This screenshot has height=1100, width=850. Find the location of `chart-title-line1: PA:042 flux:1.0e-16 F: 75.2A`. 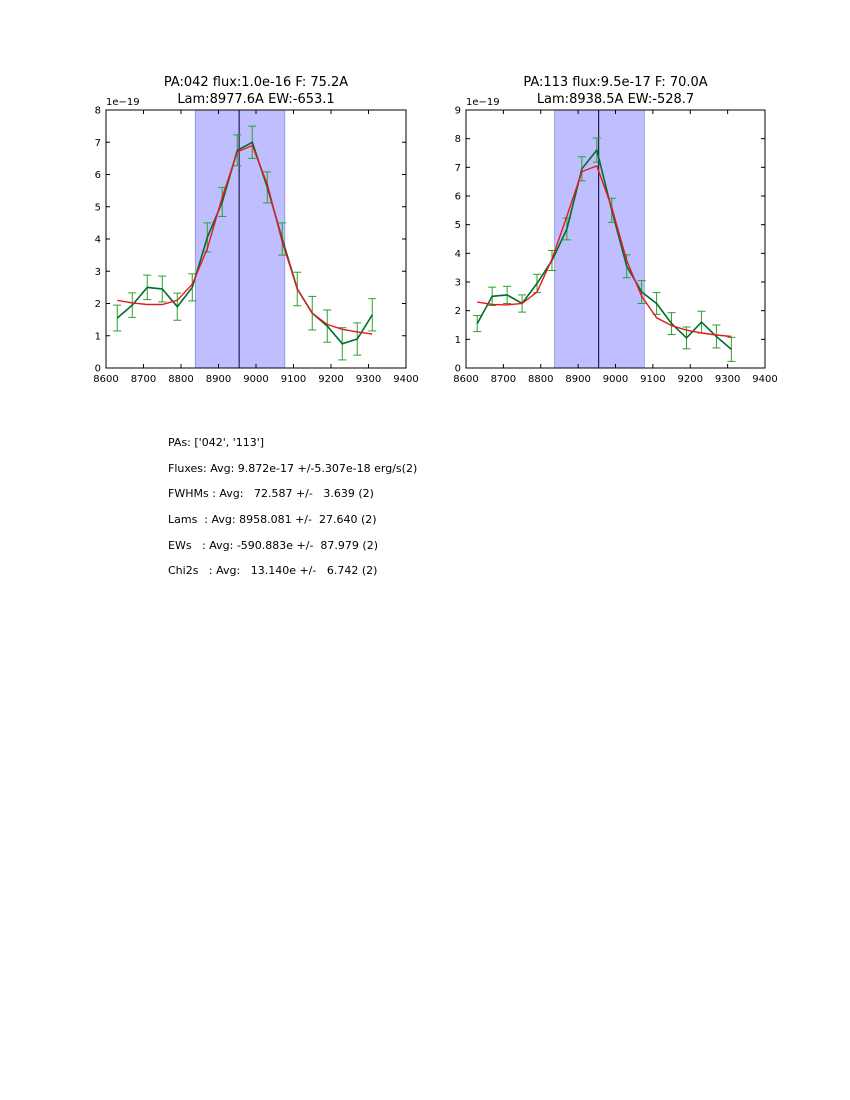

chart-title-line1: PA:042 flux:1.0e-16 F: 75.2A is located at coordinates (256, 82).